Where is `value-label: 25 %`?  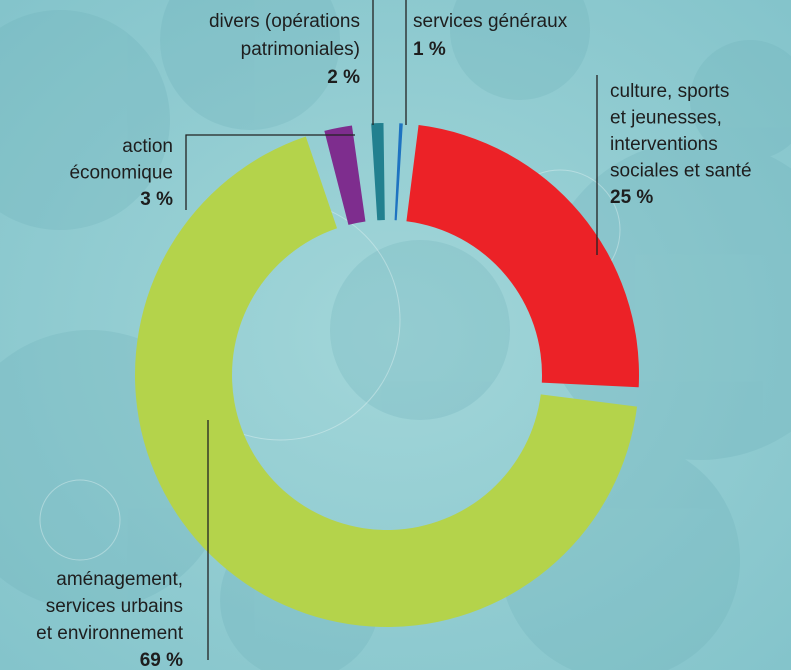
value-label: 25 % is located at coordinates (631, 197).